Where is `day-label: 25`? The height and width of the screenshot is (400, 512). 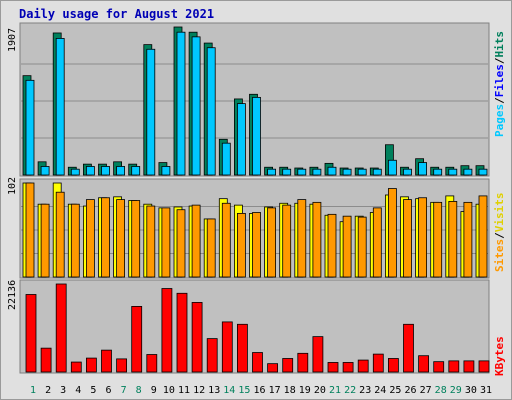 day-label: 25 is located at coordinates (395, 390).